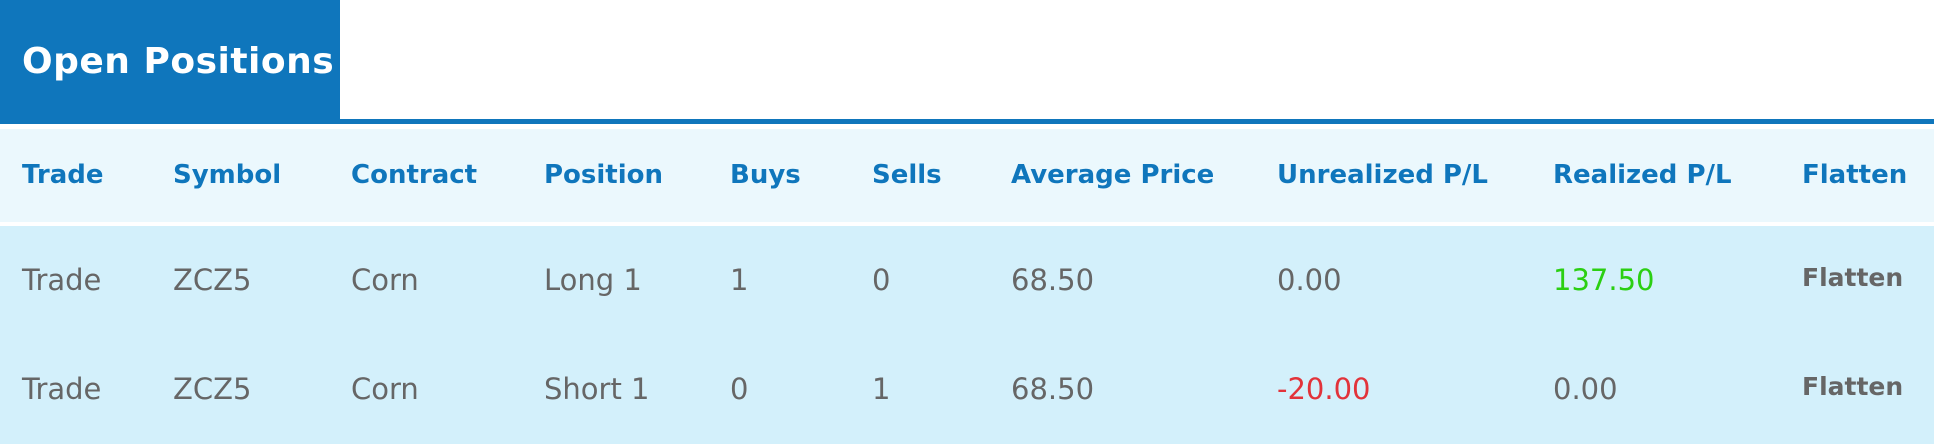  Describe the element at coordinates (170, 62) in the screenshot. I see `panel-title: Open Positions` at that location.